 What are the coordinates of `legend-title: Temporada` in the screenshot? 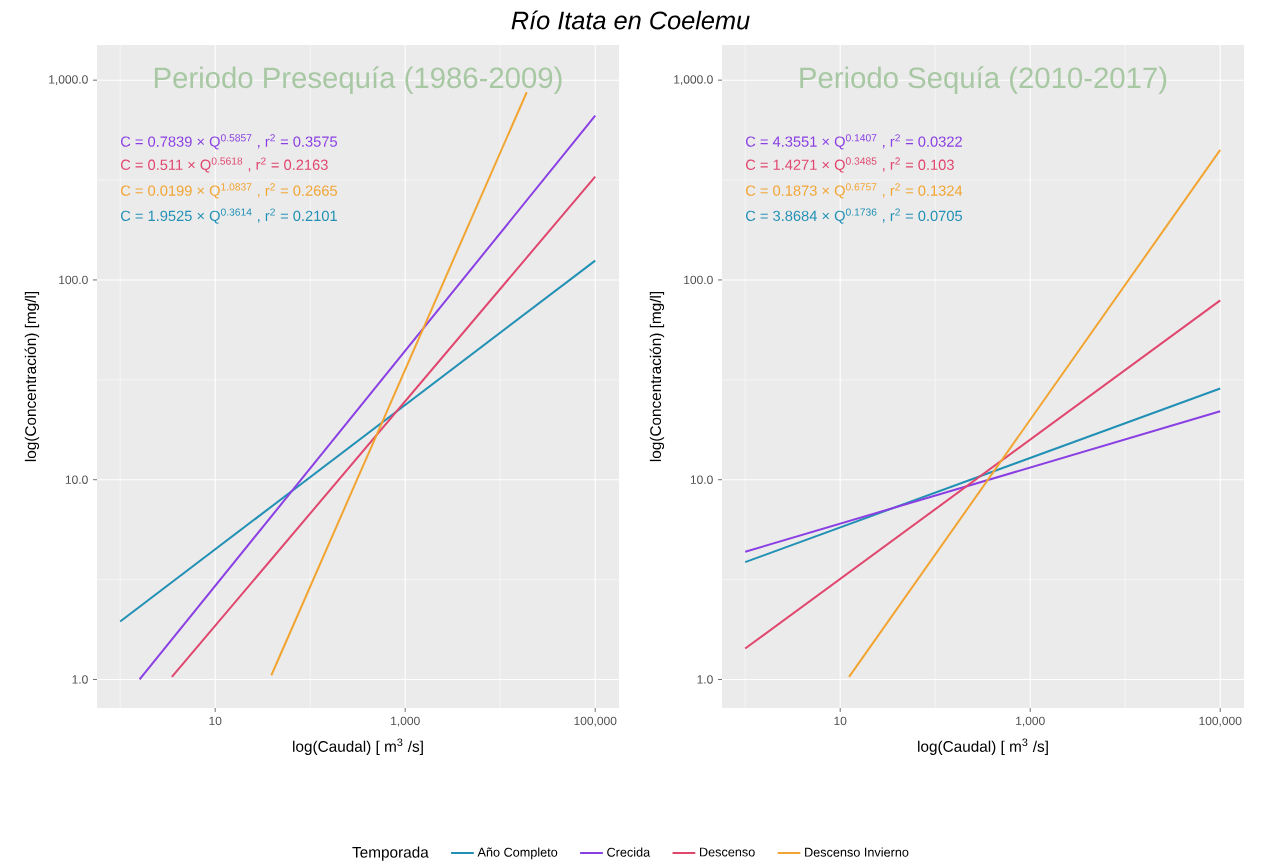 It's located at (390, 853).